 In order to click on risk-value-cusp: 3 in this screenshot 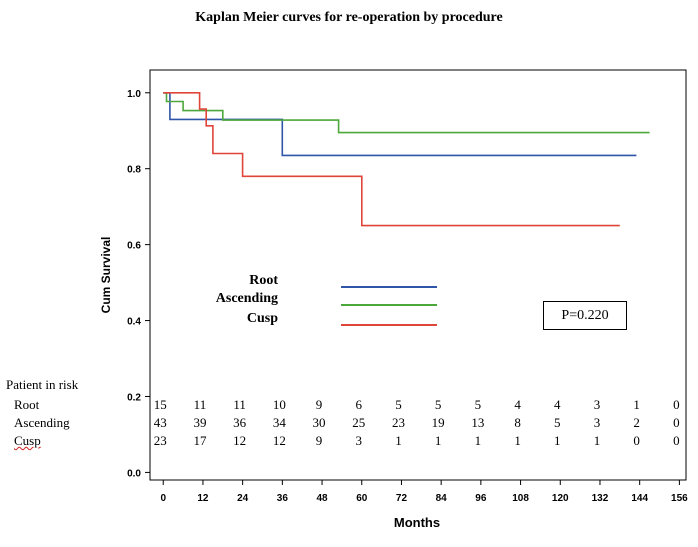, I will do `click(359, 440)`.